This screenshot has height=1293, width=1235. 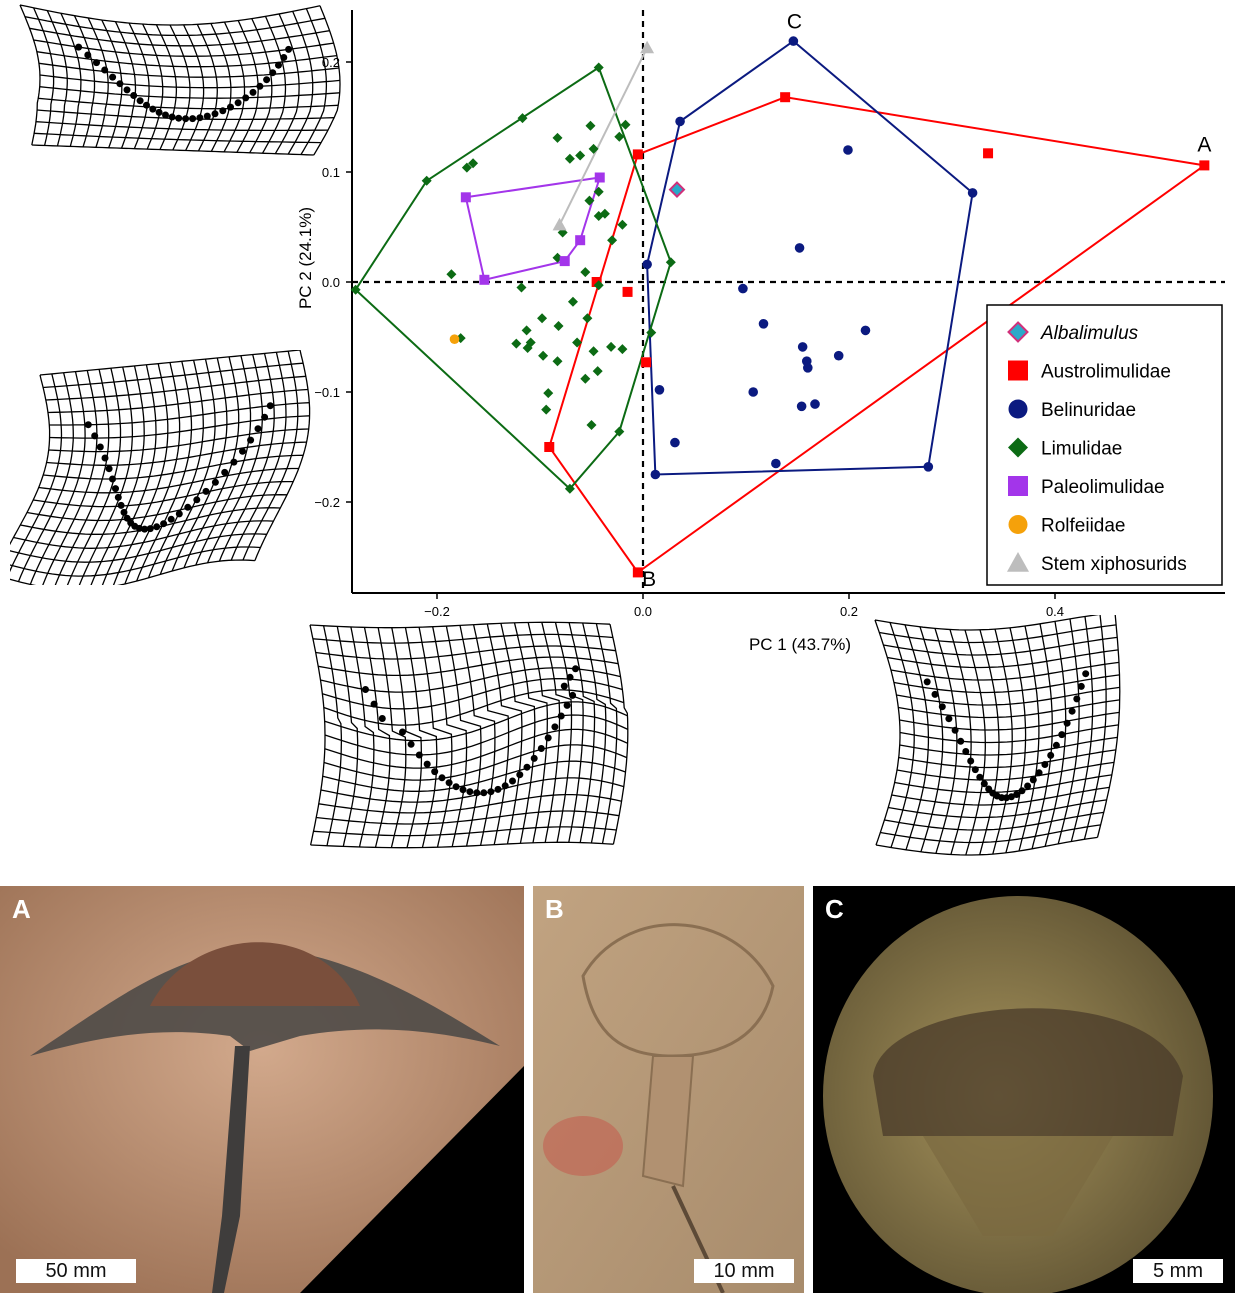 I want to click on y-axis-label: PC 2 (24.1%), so click(x=305, y=258).